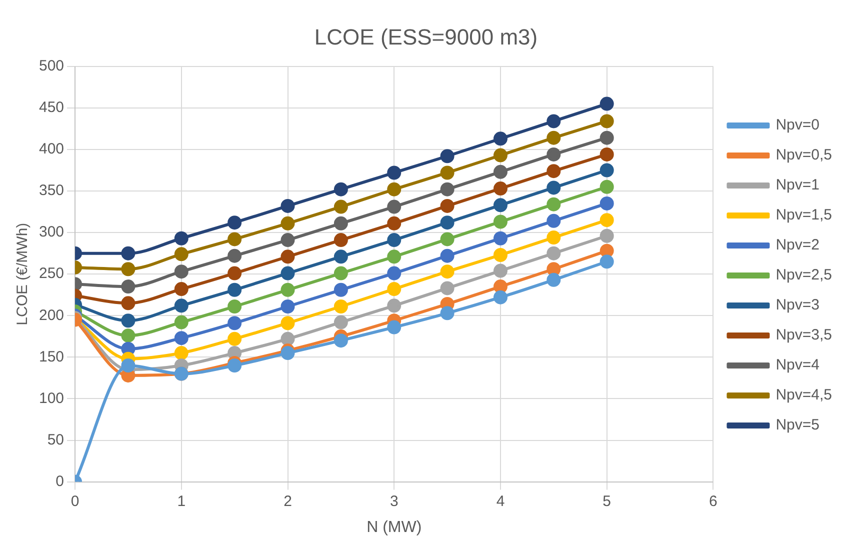  I want to click on x-tick-label: 3, so click(394, 501).